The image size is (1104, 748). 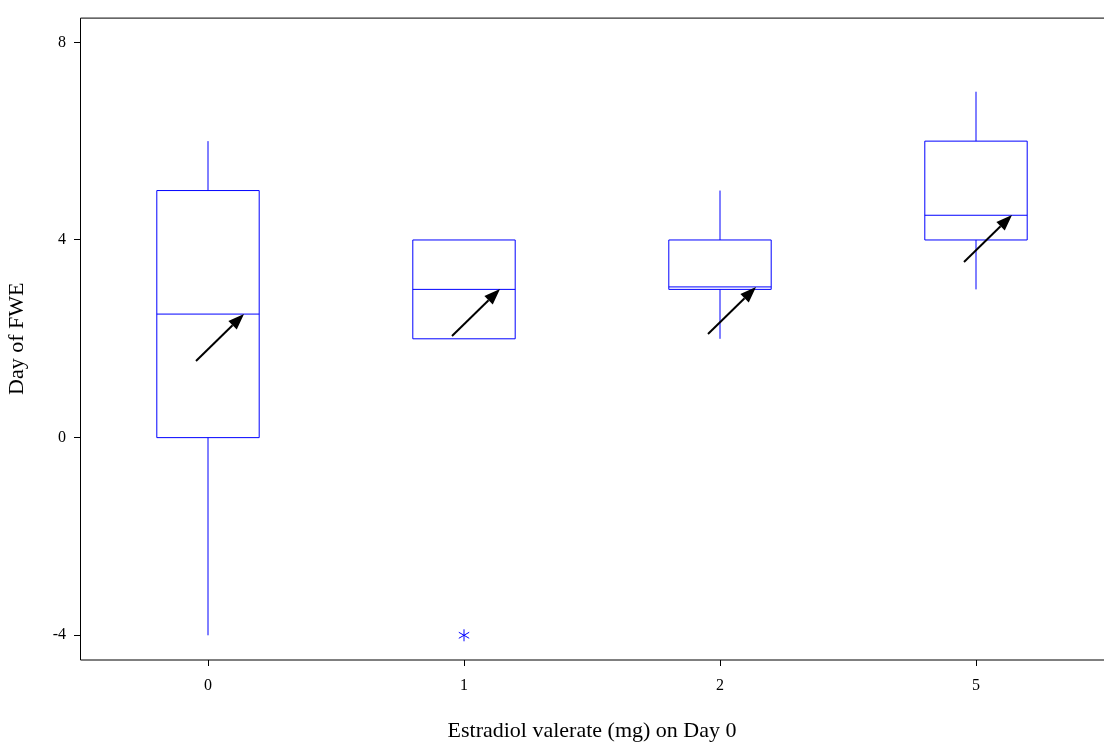 I want to click on x-tick-label: 5, so click(x=976, y=684).